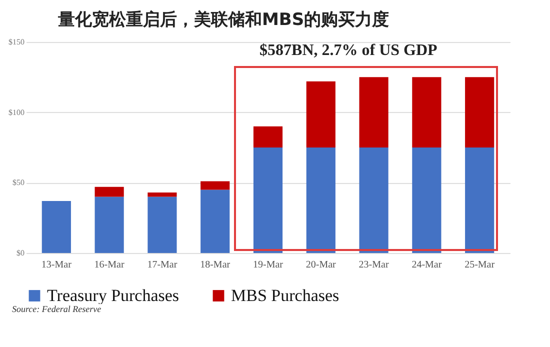 This screenshot has height=347, width=550. What do you see at coordinates (480, 265) in the screenshot?
I see `x-tick-label: 25-Mar` at bounding box center [480, 265].